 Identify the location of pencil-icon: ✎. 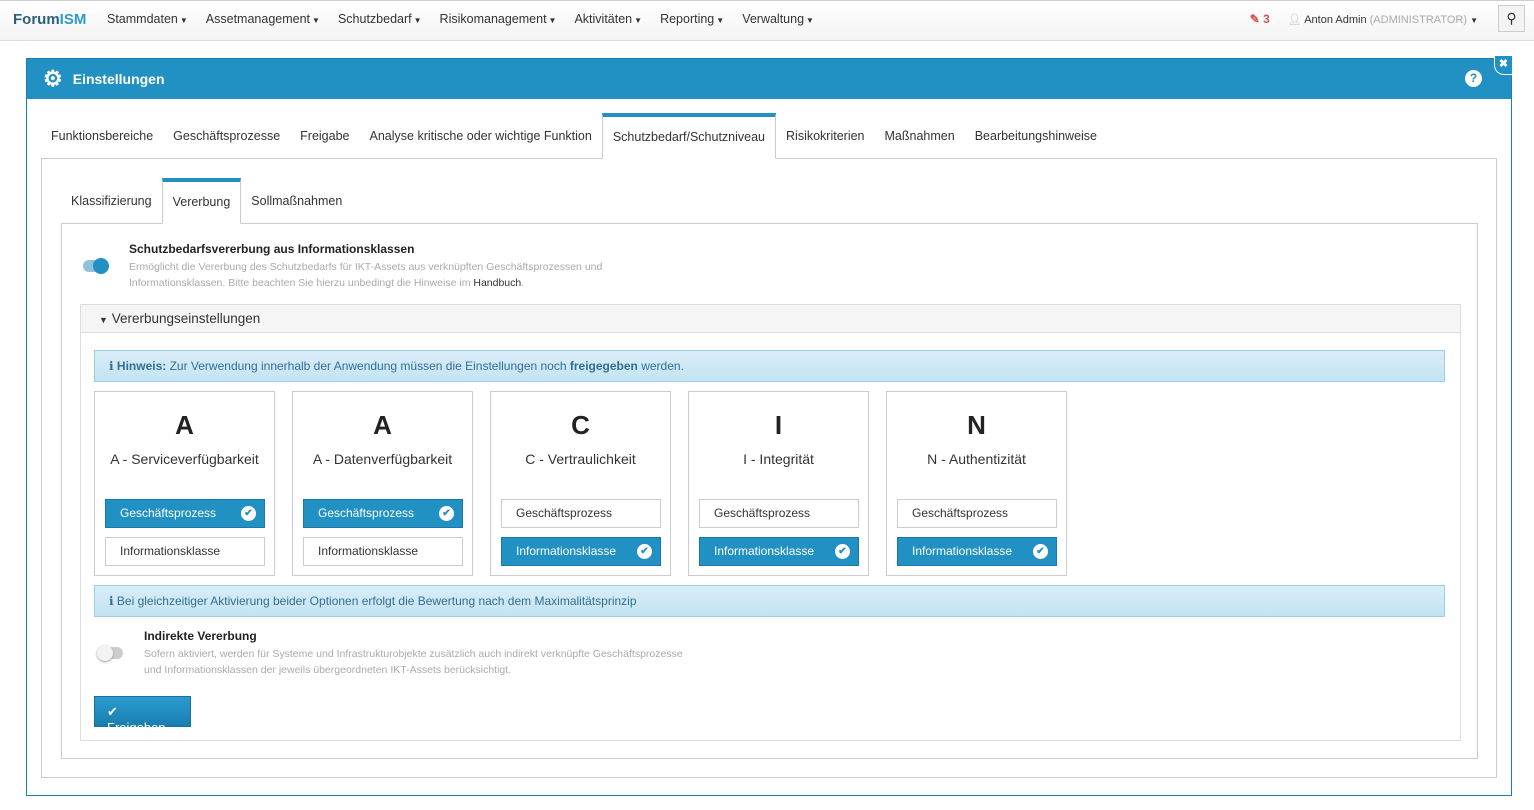
(1254, 19).